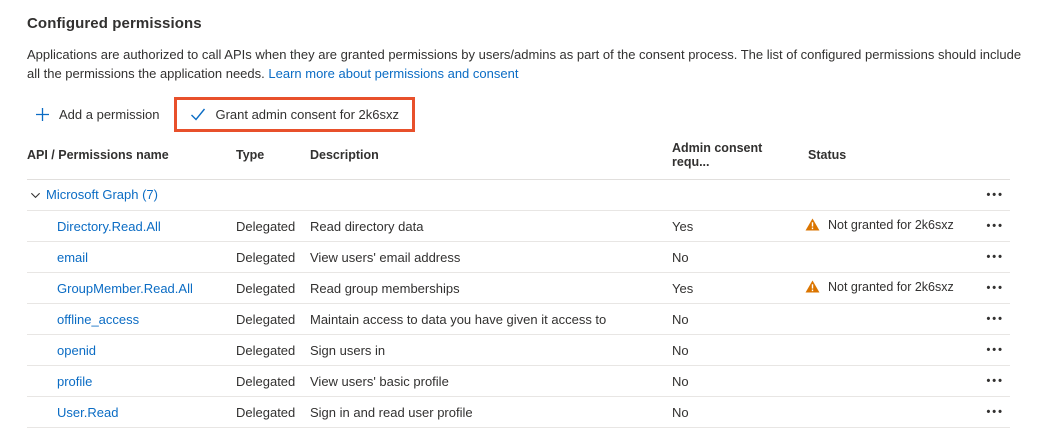 The width and height of the screenshot is (1060, 444). Describe the element at coordinates (990, 158) in the screenshot. I see `header-menu` at that location.